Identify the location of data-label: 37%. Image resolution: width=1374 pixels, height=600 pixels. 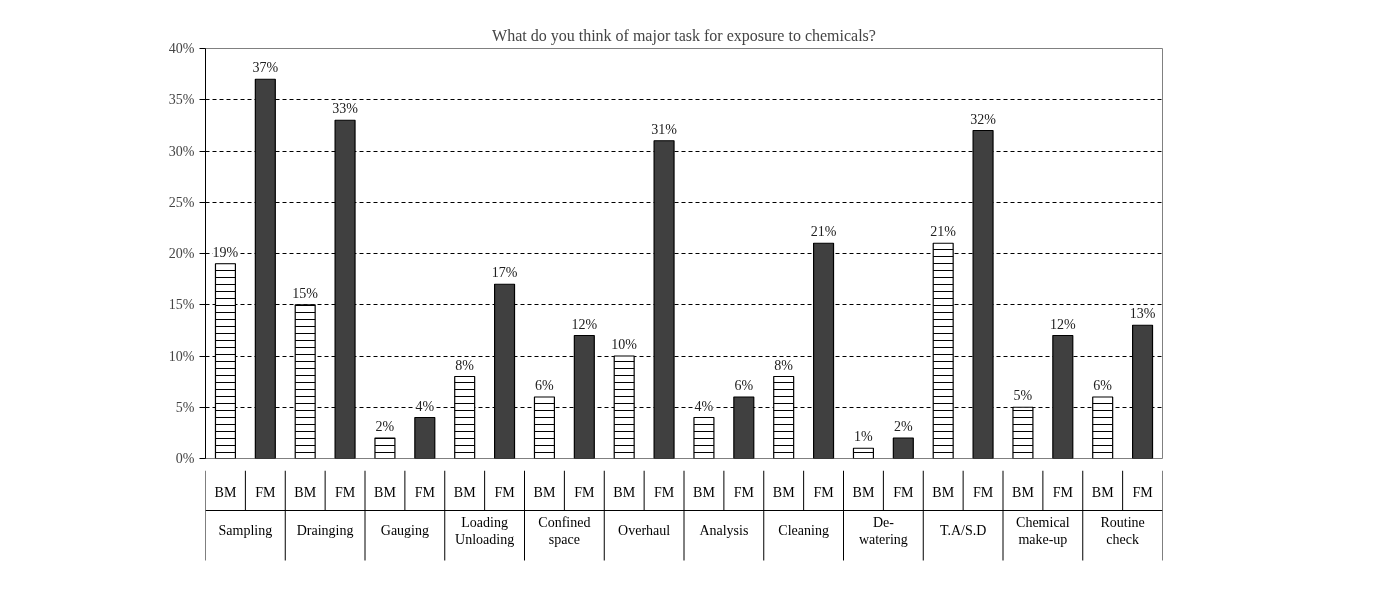
(265, 68).